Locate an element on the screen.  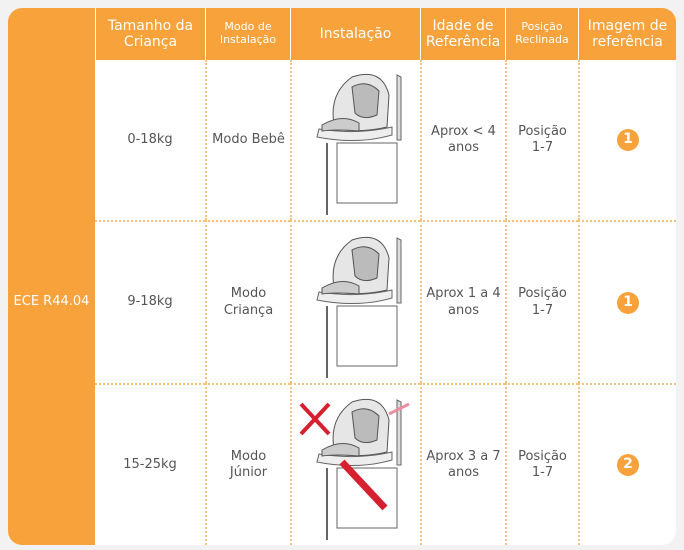
age-cell: Aprox < 4 anos is located at coordinates (462, 140).